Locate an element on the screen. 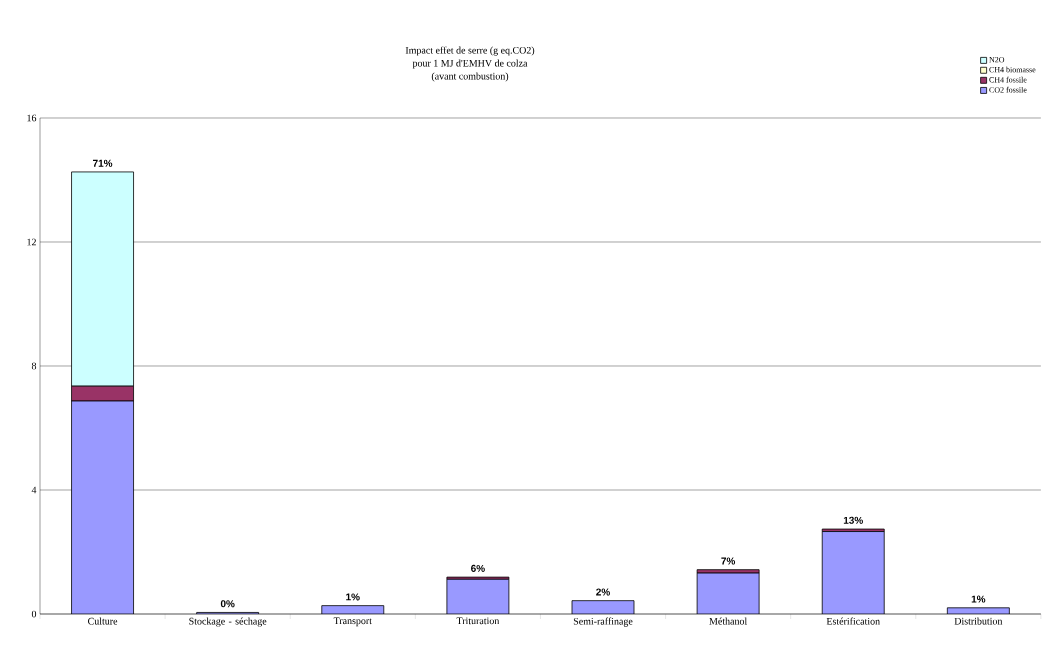 The width and height of the screenshot is (1056, 663). x-tick-label: Estérification is located at coordinates (853, 621).